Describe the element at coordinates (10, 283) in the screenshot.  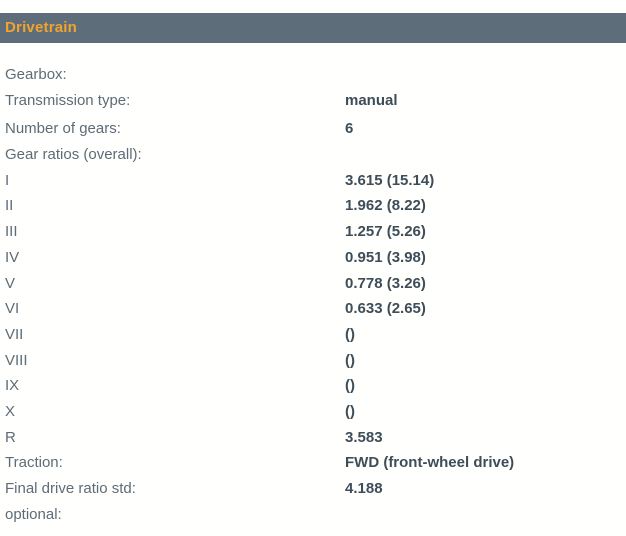
I see `spec-label: V` at that location.